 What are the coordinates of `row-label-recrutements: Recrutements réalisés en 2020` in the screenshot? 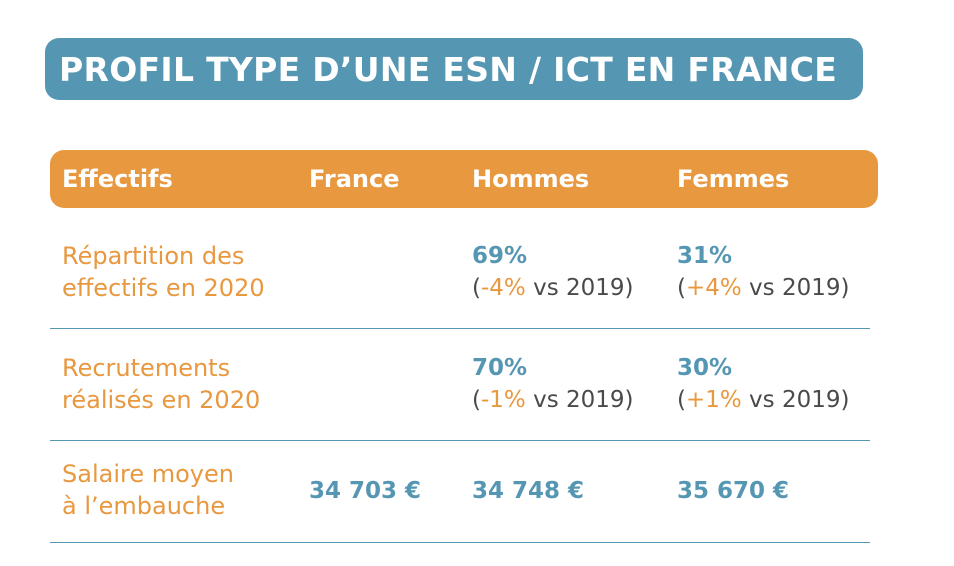 It's located at (161, 384).